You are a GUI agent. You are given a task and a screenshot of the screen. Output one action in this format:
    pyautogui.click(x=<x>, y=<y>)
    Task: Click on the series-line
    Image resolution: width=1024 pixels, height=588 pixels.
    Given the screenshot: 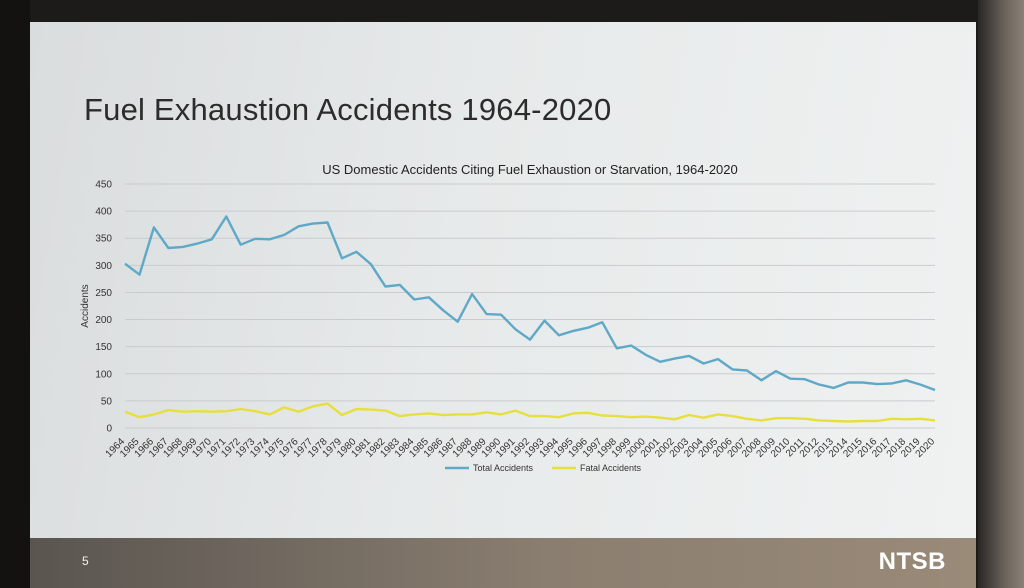 What is the action you would take?
    pyautogui.click(x=530, y=412)
    